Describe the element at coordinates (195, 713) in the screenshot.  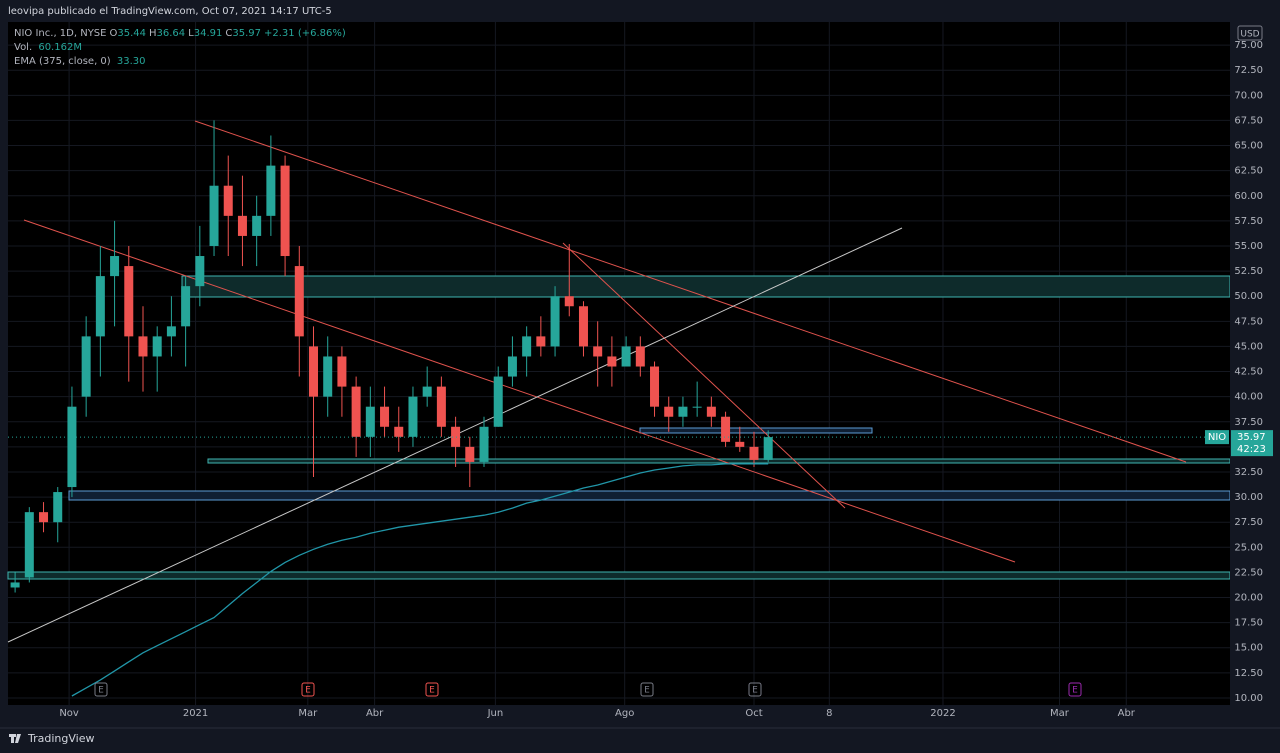
I see `x-tick-label: 2021` at that location.